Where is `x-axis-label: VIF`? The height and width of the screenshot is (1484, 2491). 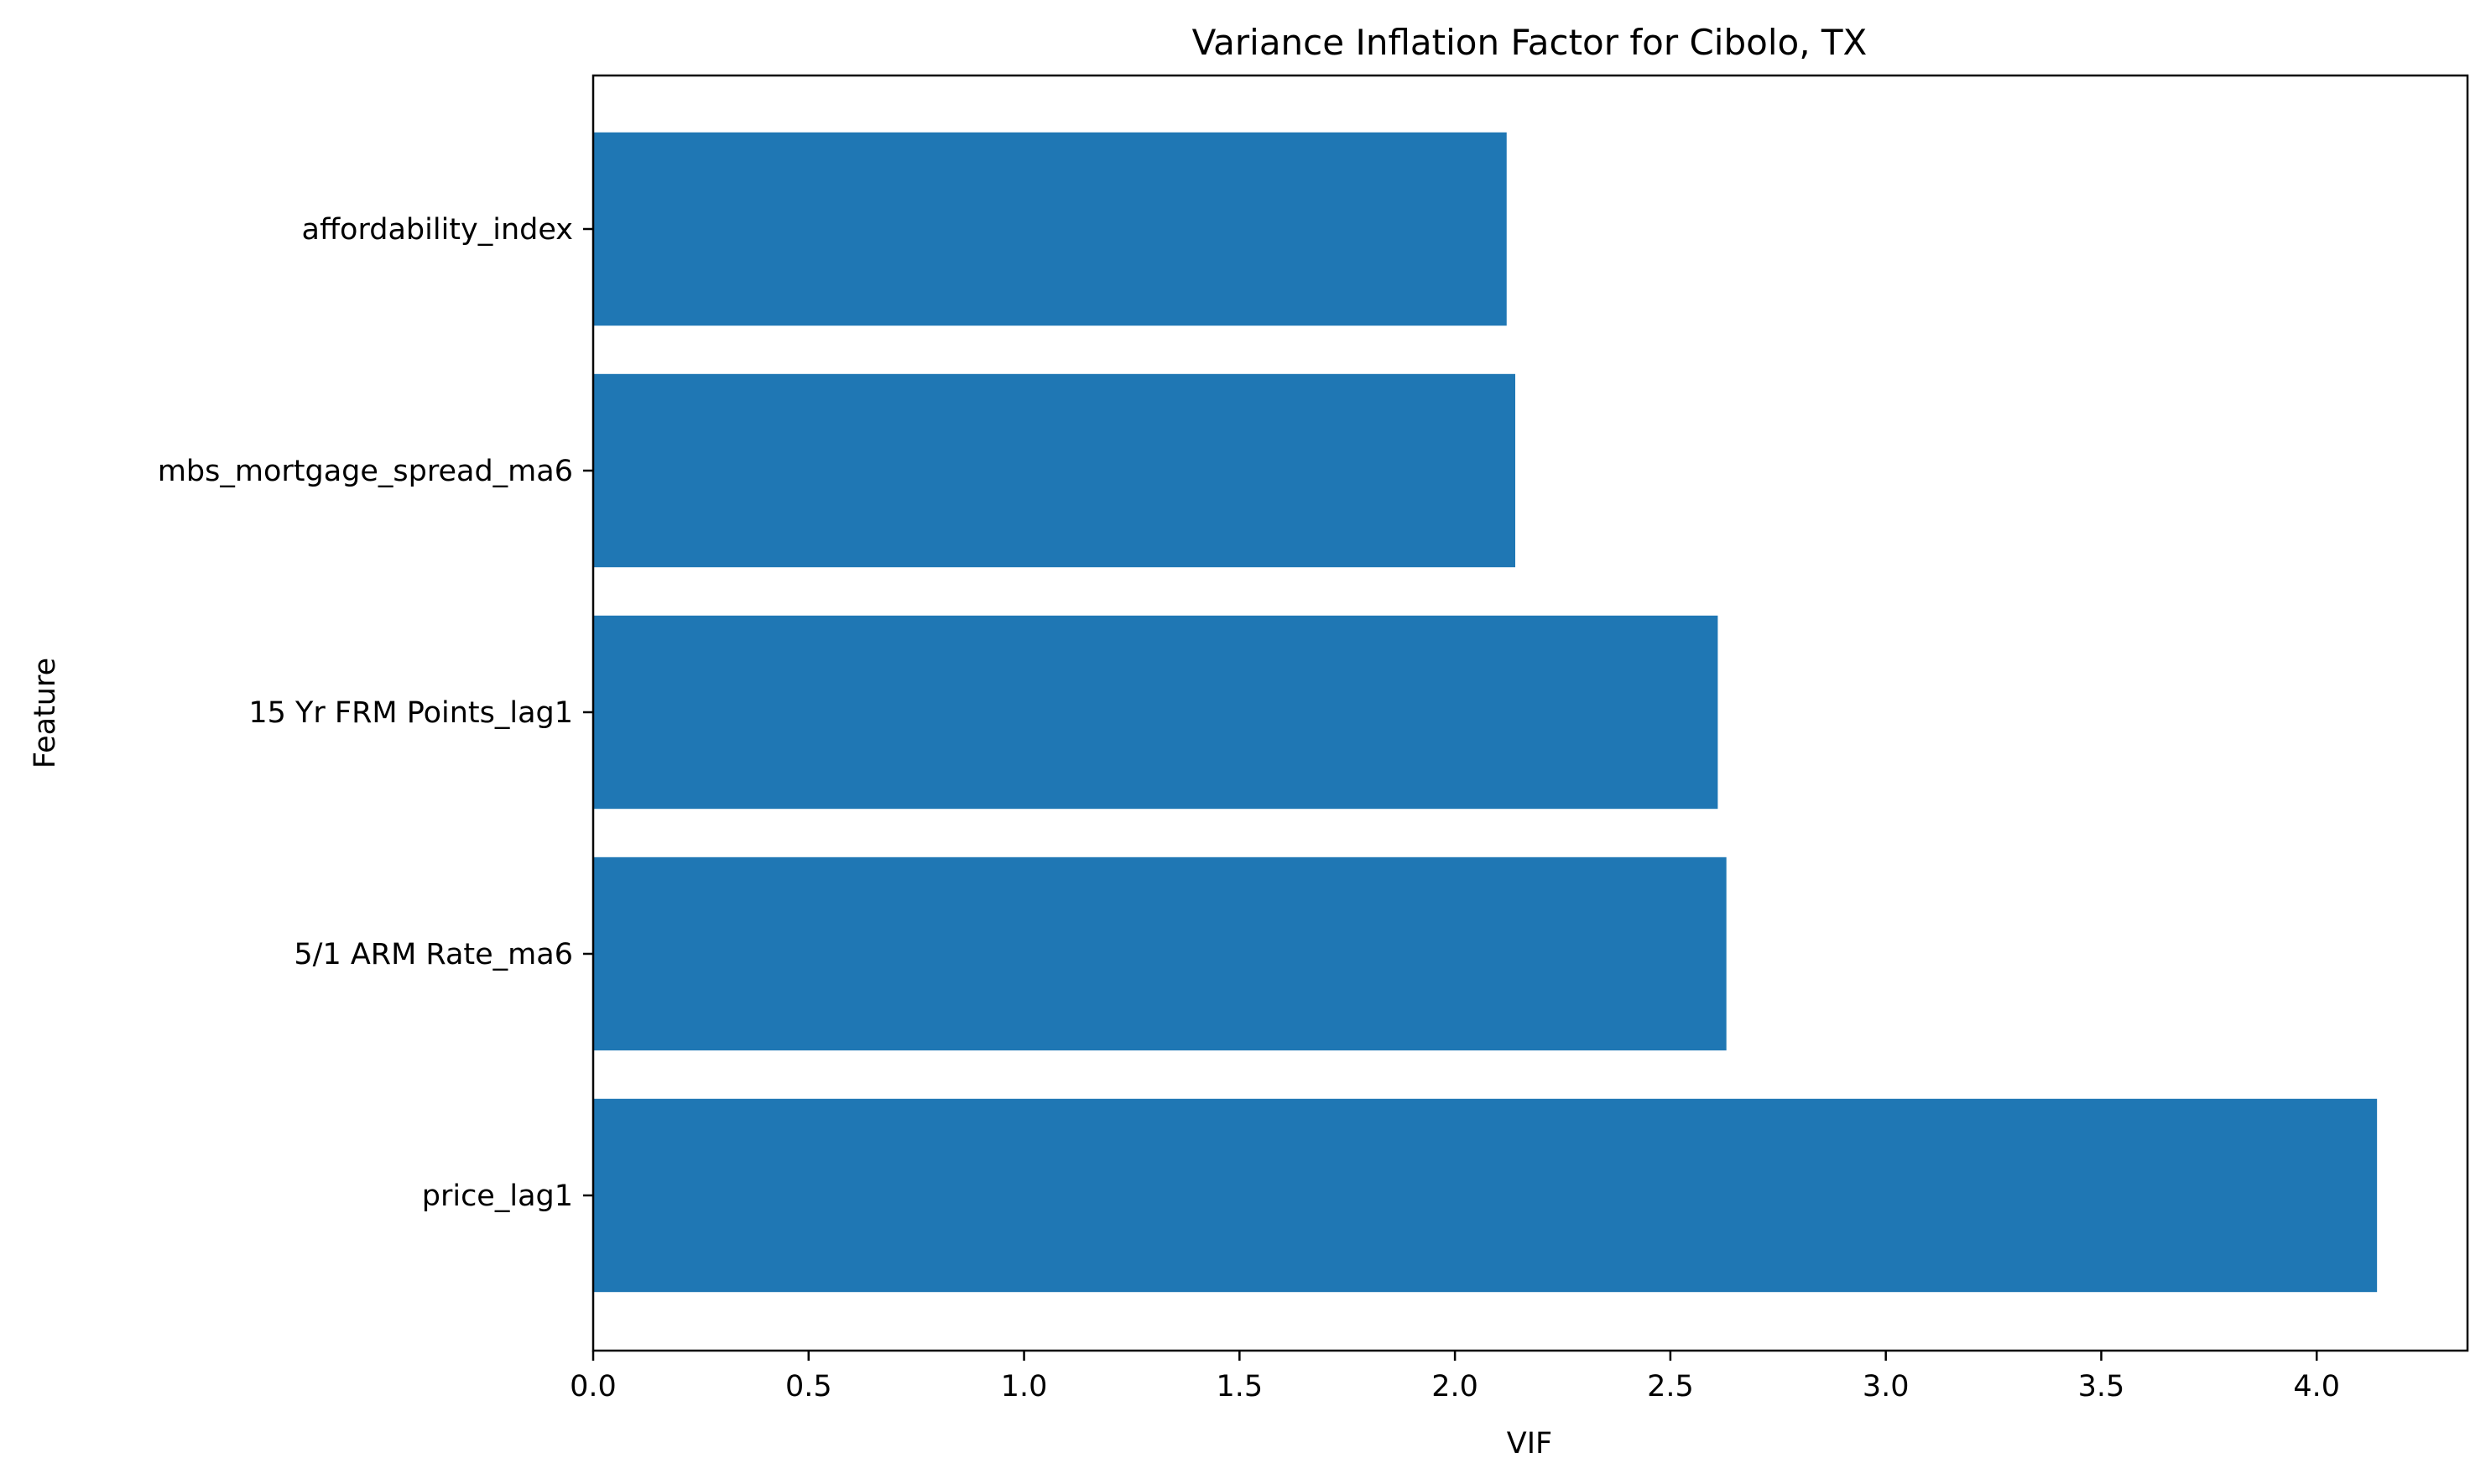
x-axis-label: VIF is located at coordinates (1530, 1444).